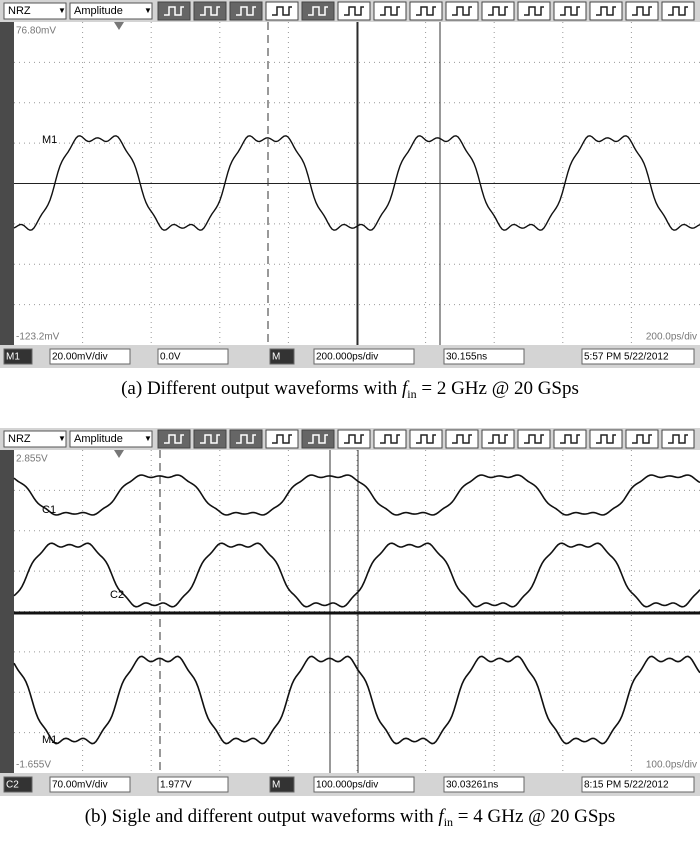  I want to click on status-scale: 20.00mV/div, so click(80, 357).